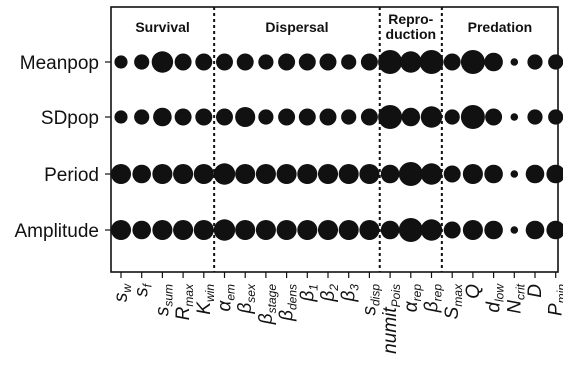 The height and width of the screenshot is (381, 563). I want to click on column-label: sf, so click(143, 289).